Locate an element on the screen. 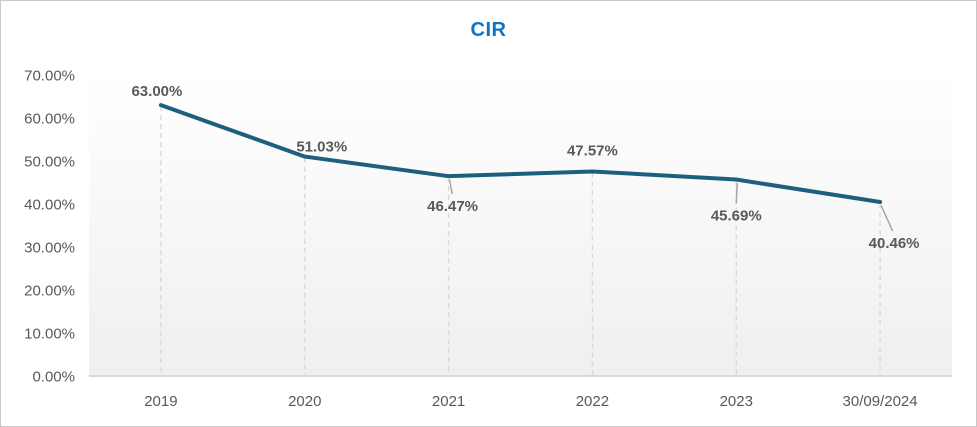 This screenshot has width=977, height=427. chart-title: CIR is located at coordinates (488, 30).